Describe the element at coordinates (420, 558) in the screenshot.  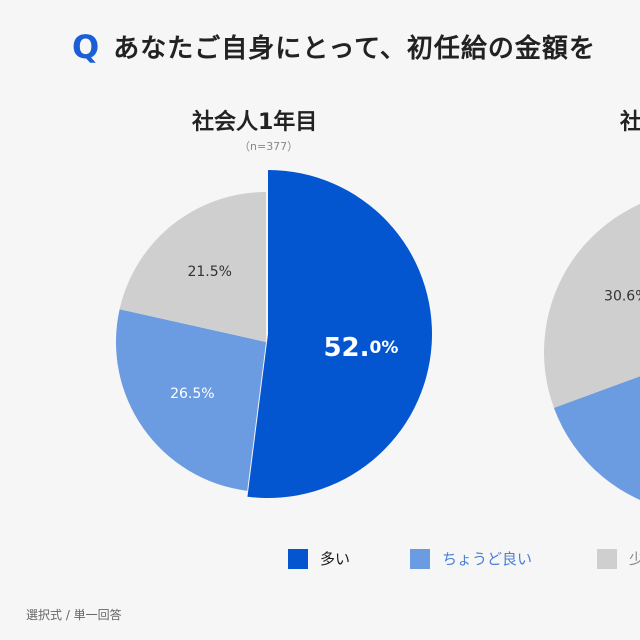
I see `legend-swatch-just-right` at that location.